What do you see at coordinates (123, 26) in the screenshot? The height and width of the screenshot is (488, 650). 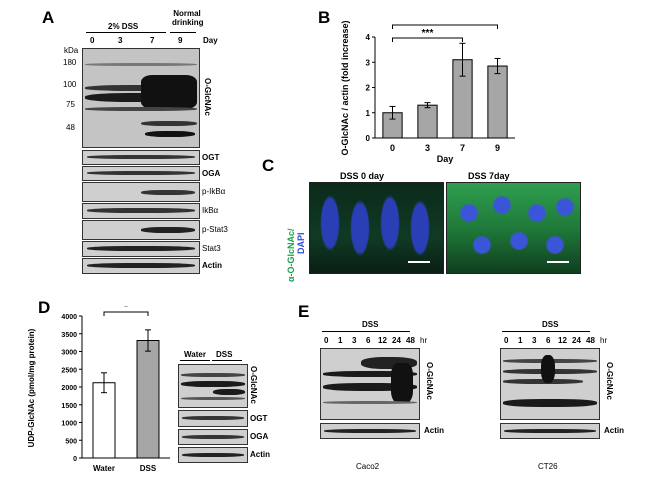 I see `group-dss-label: 2% DSS` at bounding box center [123, 26].